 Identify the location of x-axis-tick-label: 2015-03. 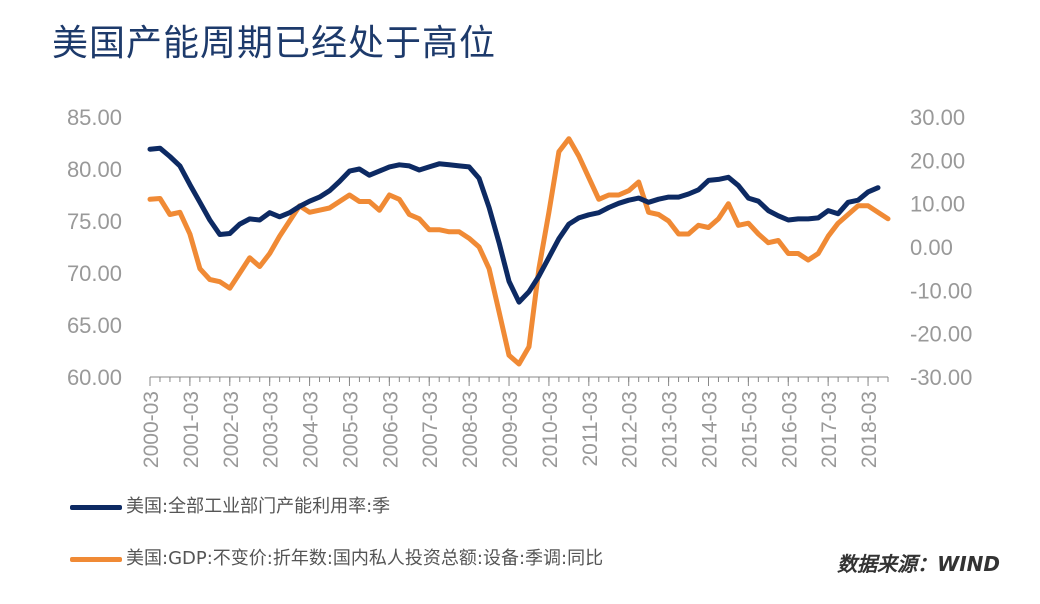
(749, 429).